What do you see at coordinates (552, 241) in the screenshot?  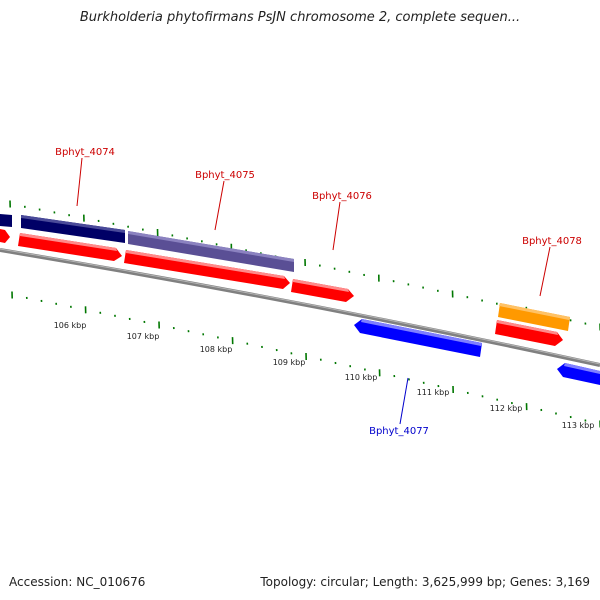 I see `gene-label-4078: Bphyt_4078` at bounding box center [552, 241].